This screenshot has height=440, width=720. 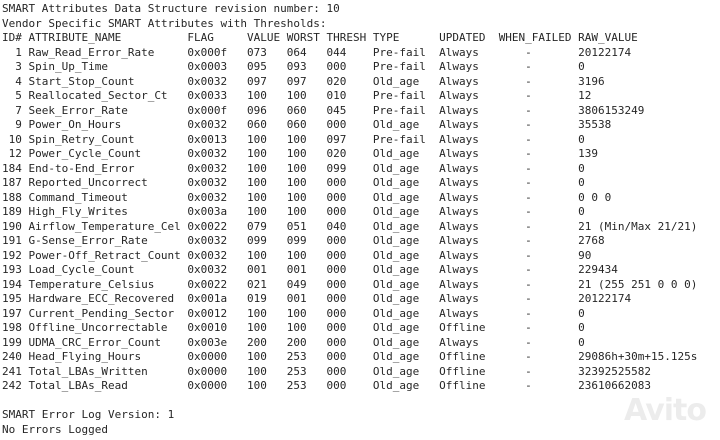 I want to click on cell-flag: 0x0033, so click(x=207, y=95).